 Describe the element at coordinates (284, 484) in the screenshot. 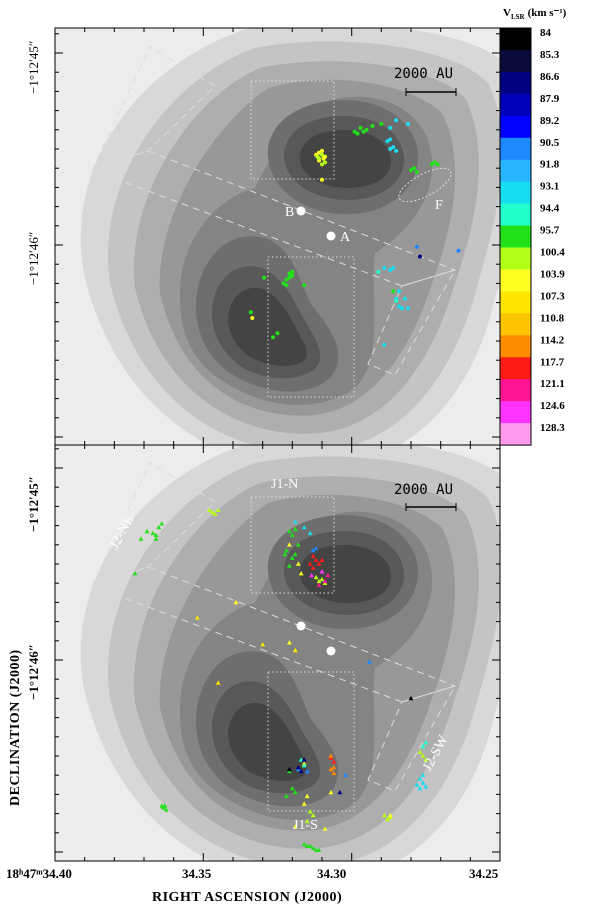

I see `region-label-j1n: J1-N` at that location.